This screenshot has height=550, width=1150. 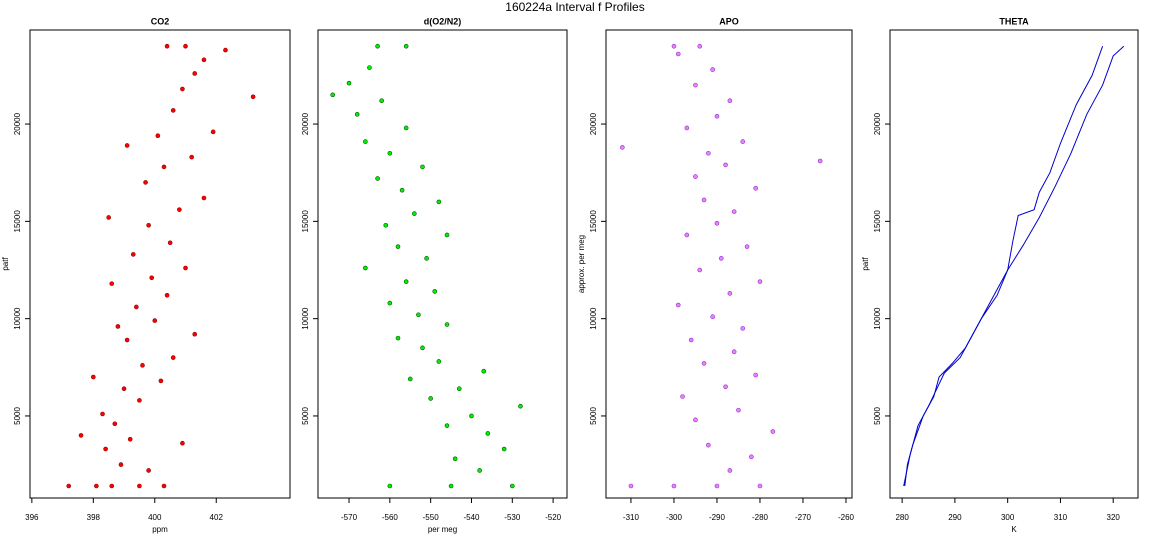 What do you see at coordinates (1014, 21) in the screenshot?
I see `panel-title: THETA` at bounding box center [1014, 21].